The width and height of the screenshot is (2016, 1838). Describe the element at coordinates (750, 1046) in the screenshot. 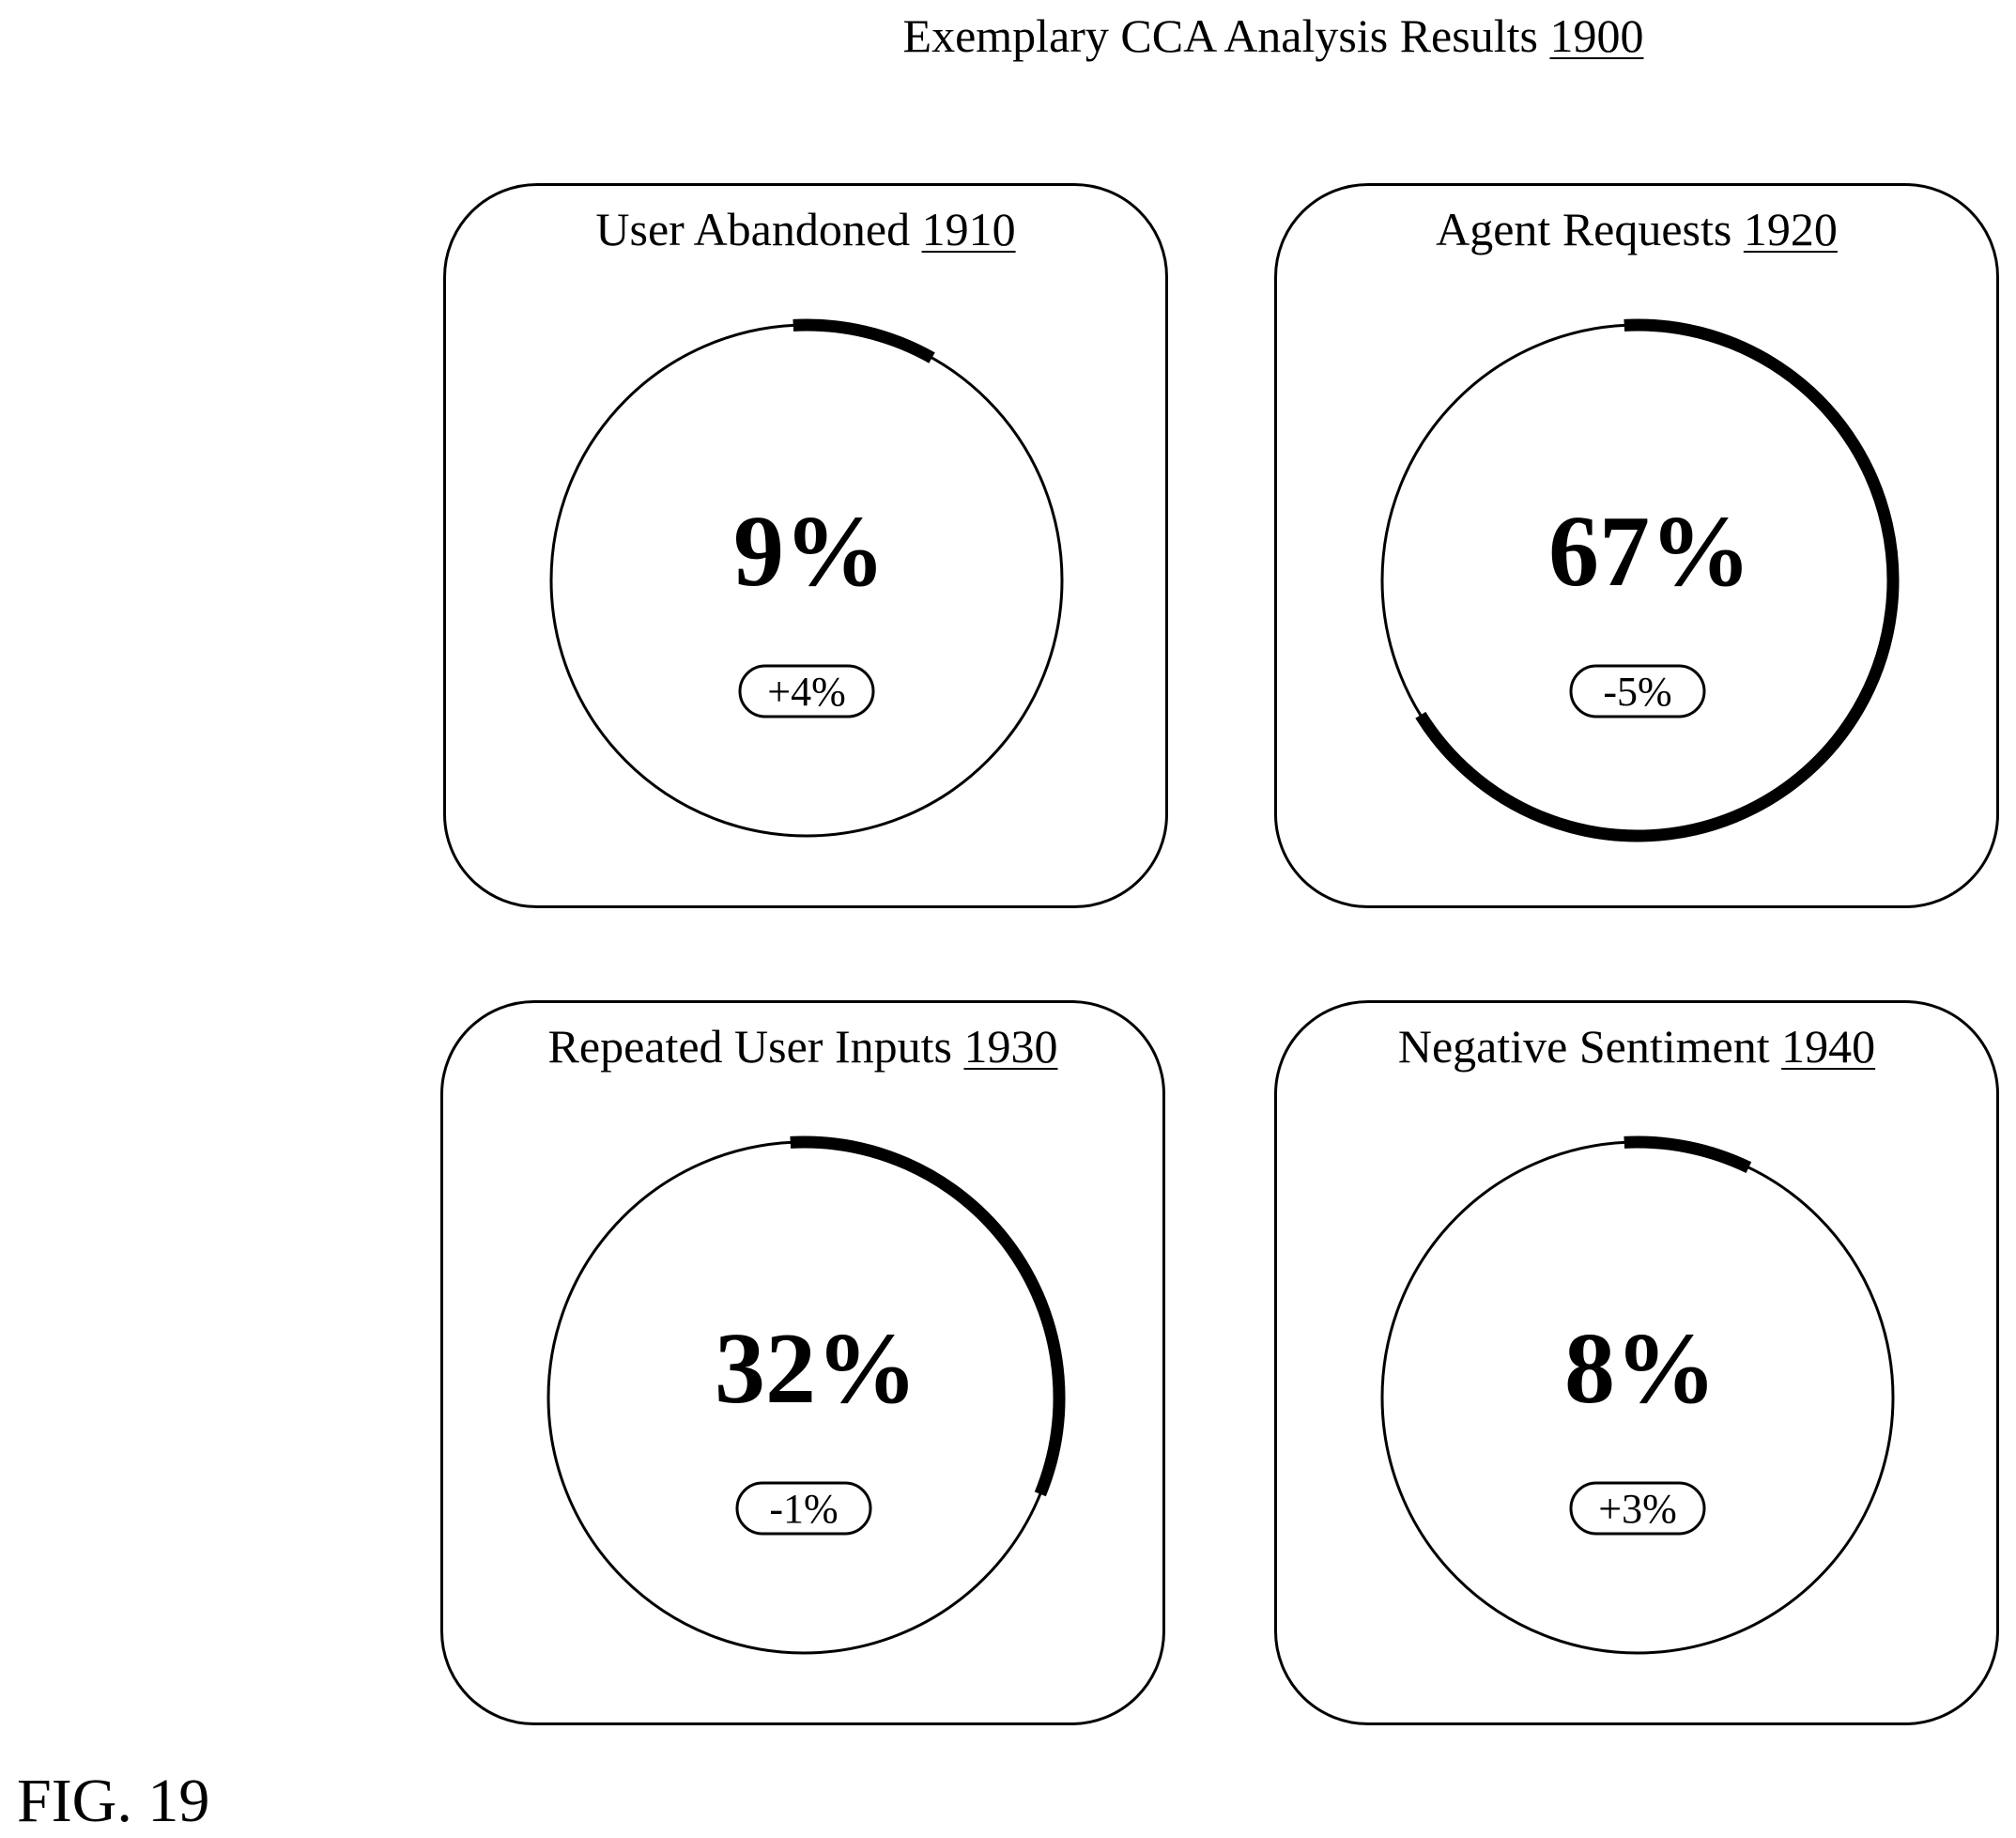

I see `card-label: Repeated User Inputs` at that location.